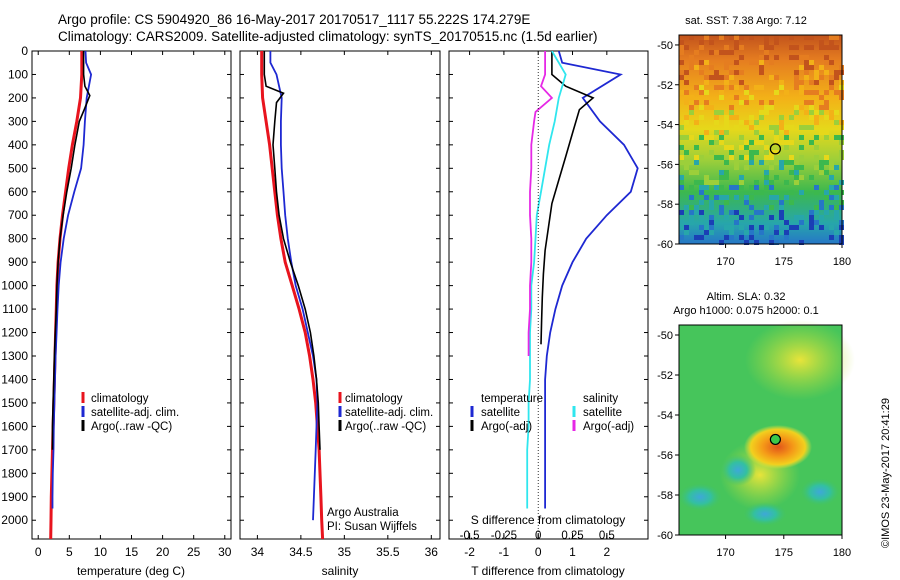  Describe the element at coordinates (500, 413) in the screenshot. I see `legend-label-t-satellite: satellite` at that location.